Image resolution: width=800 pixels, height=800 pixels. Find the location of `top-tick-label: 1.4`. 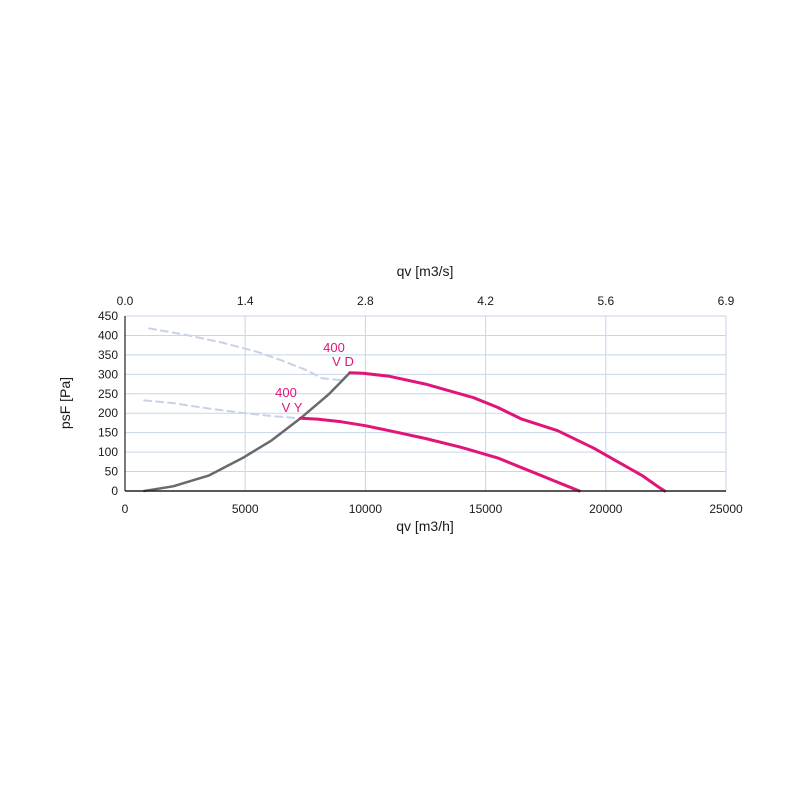

top-tick-label: 1.4 is located at coordinates (245, 301).